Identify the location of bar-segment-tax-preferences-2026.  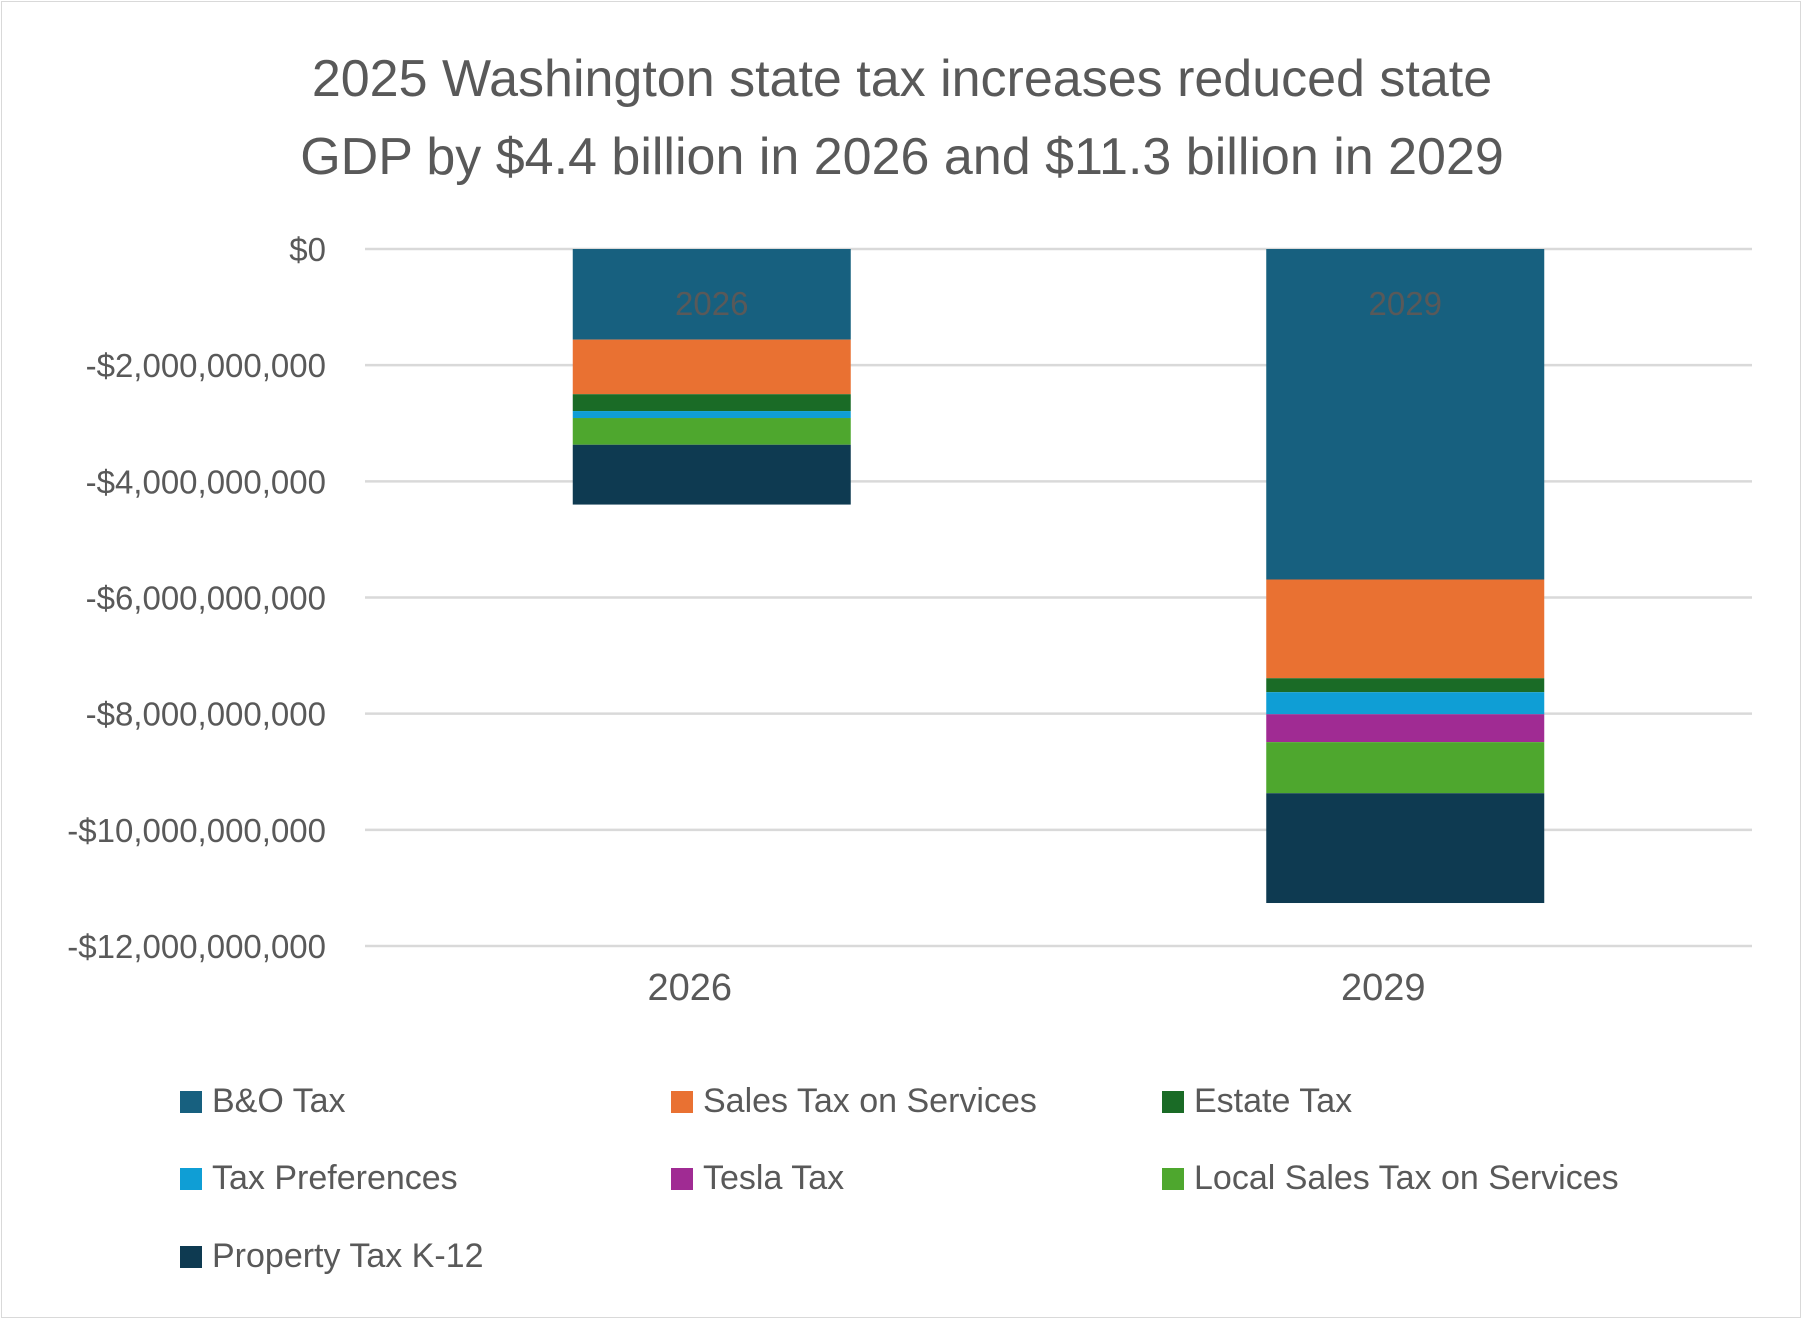
(711, 415).